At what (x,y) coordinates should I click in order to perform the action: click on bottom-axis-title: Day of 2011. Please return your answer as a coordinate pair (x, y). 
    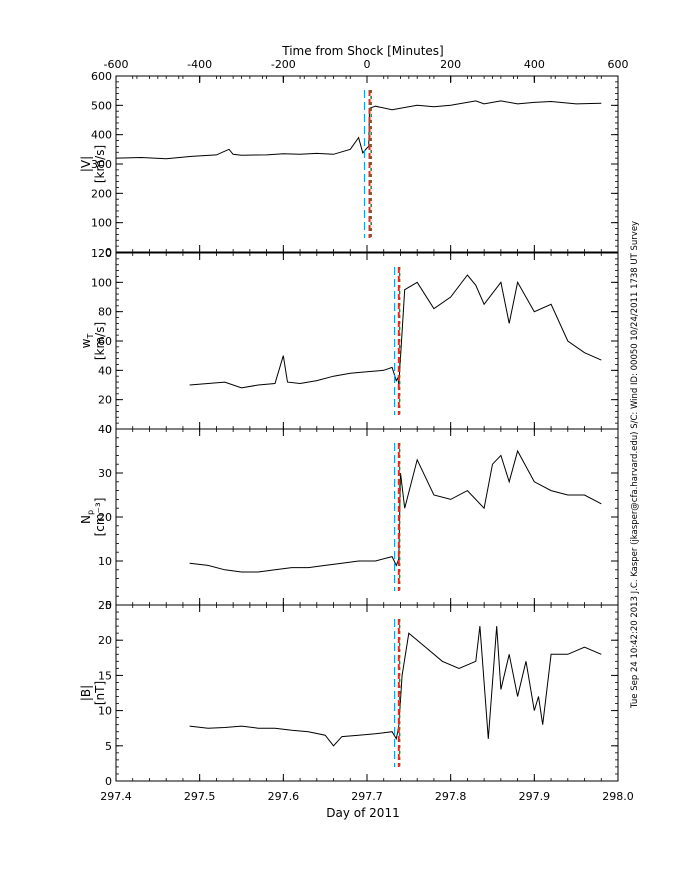
    Looking at the image, I should click on (362, 813).